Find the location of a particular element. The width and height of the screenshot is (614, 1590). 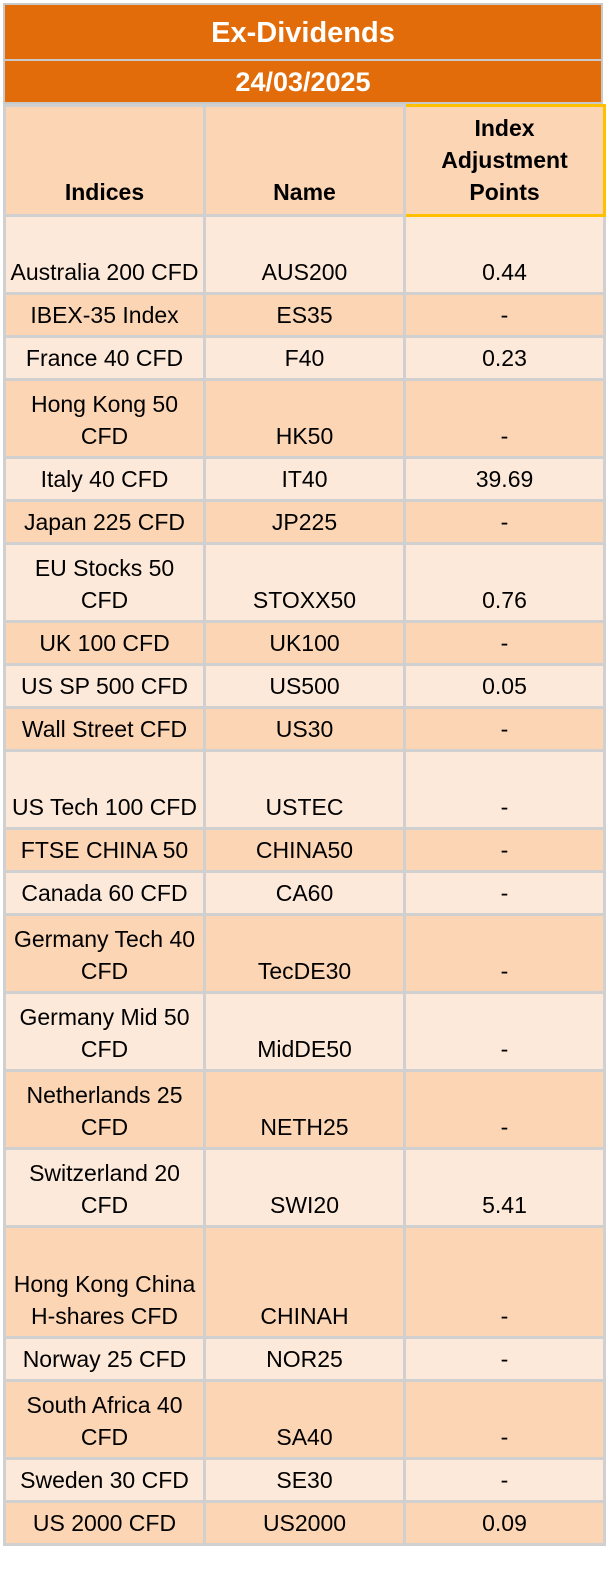

table-row: Wall Street CFD US30- is located at coordinates (304, 729).